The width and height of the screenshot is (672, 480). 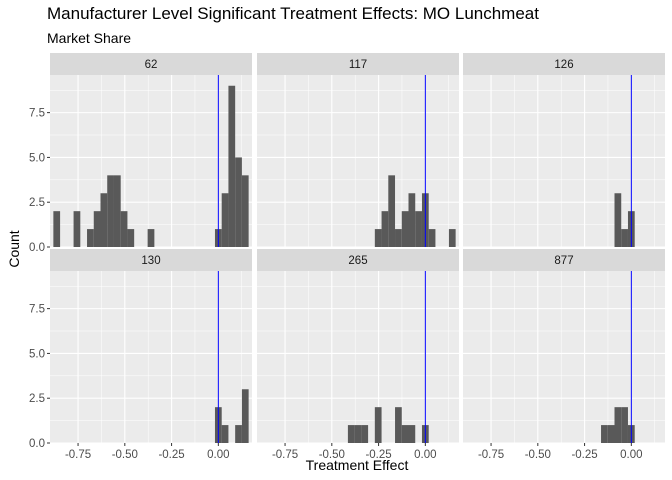 What do you see at coordinates (39, 279) in the screenshot?
I see `y-axes: 0.0 2.5 5.0 7.5 0.0 2.5 5.0 7.5` at bounding box center [39, 279].